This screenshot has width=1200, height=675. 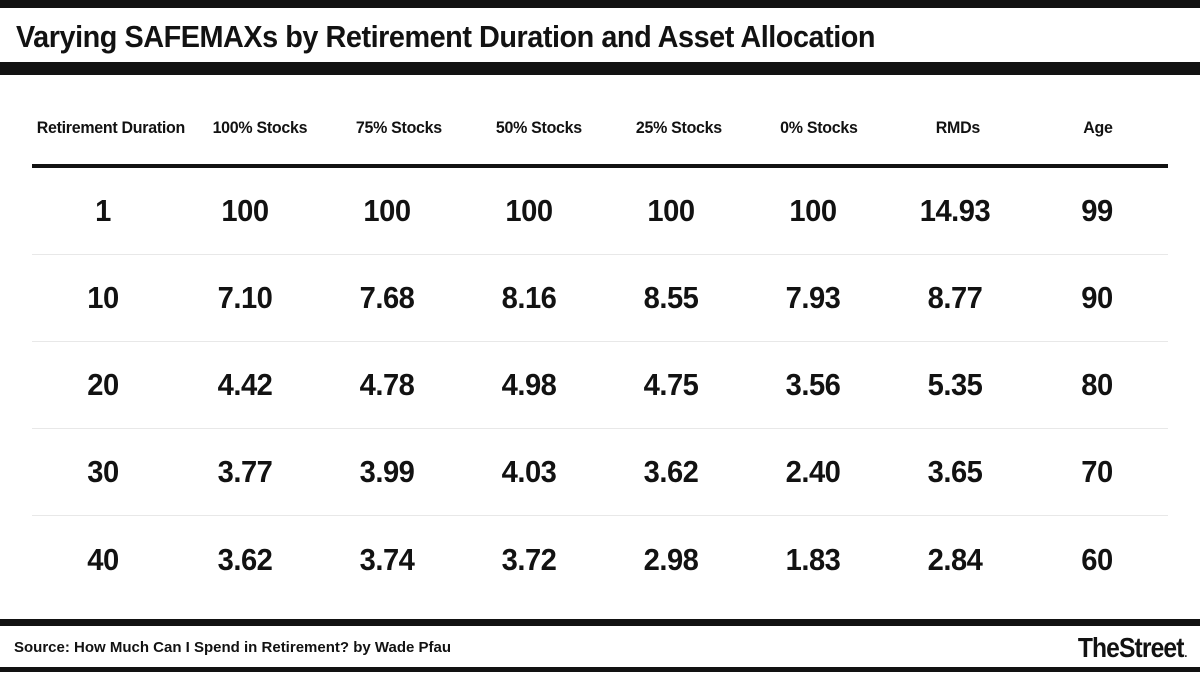 What do you see at coordinates (1097, 297) in the screenshot?
I see `table-cell: 90` at bounding box center [1097, 297].